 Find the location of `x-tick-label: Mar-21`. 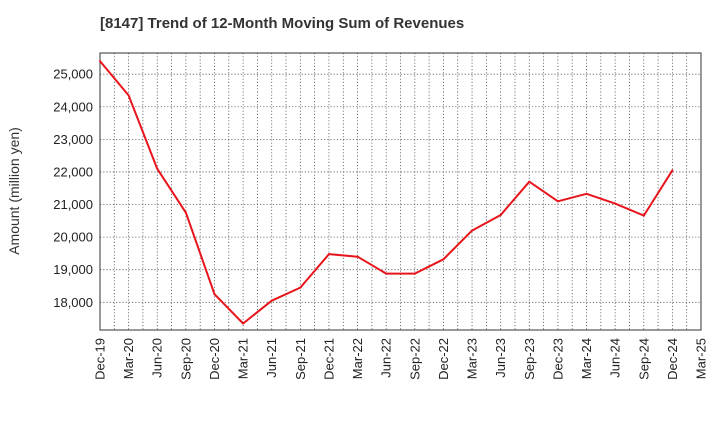

x-tick-label: Mar-21 is located at coordinates (243, 358).